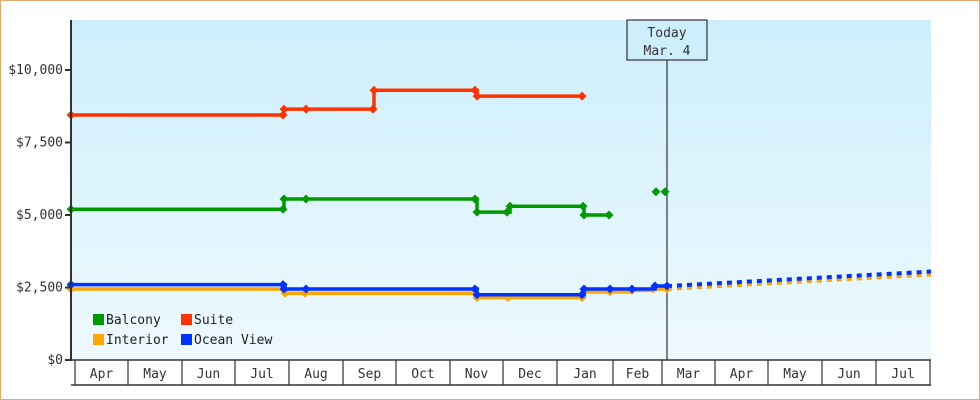  I want to click on x-tick-label: Dec, so click(529, 374).